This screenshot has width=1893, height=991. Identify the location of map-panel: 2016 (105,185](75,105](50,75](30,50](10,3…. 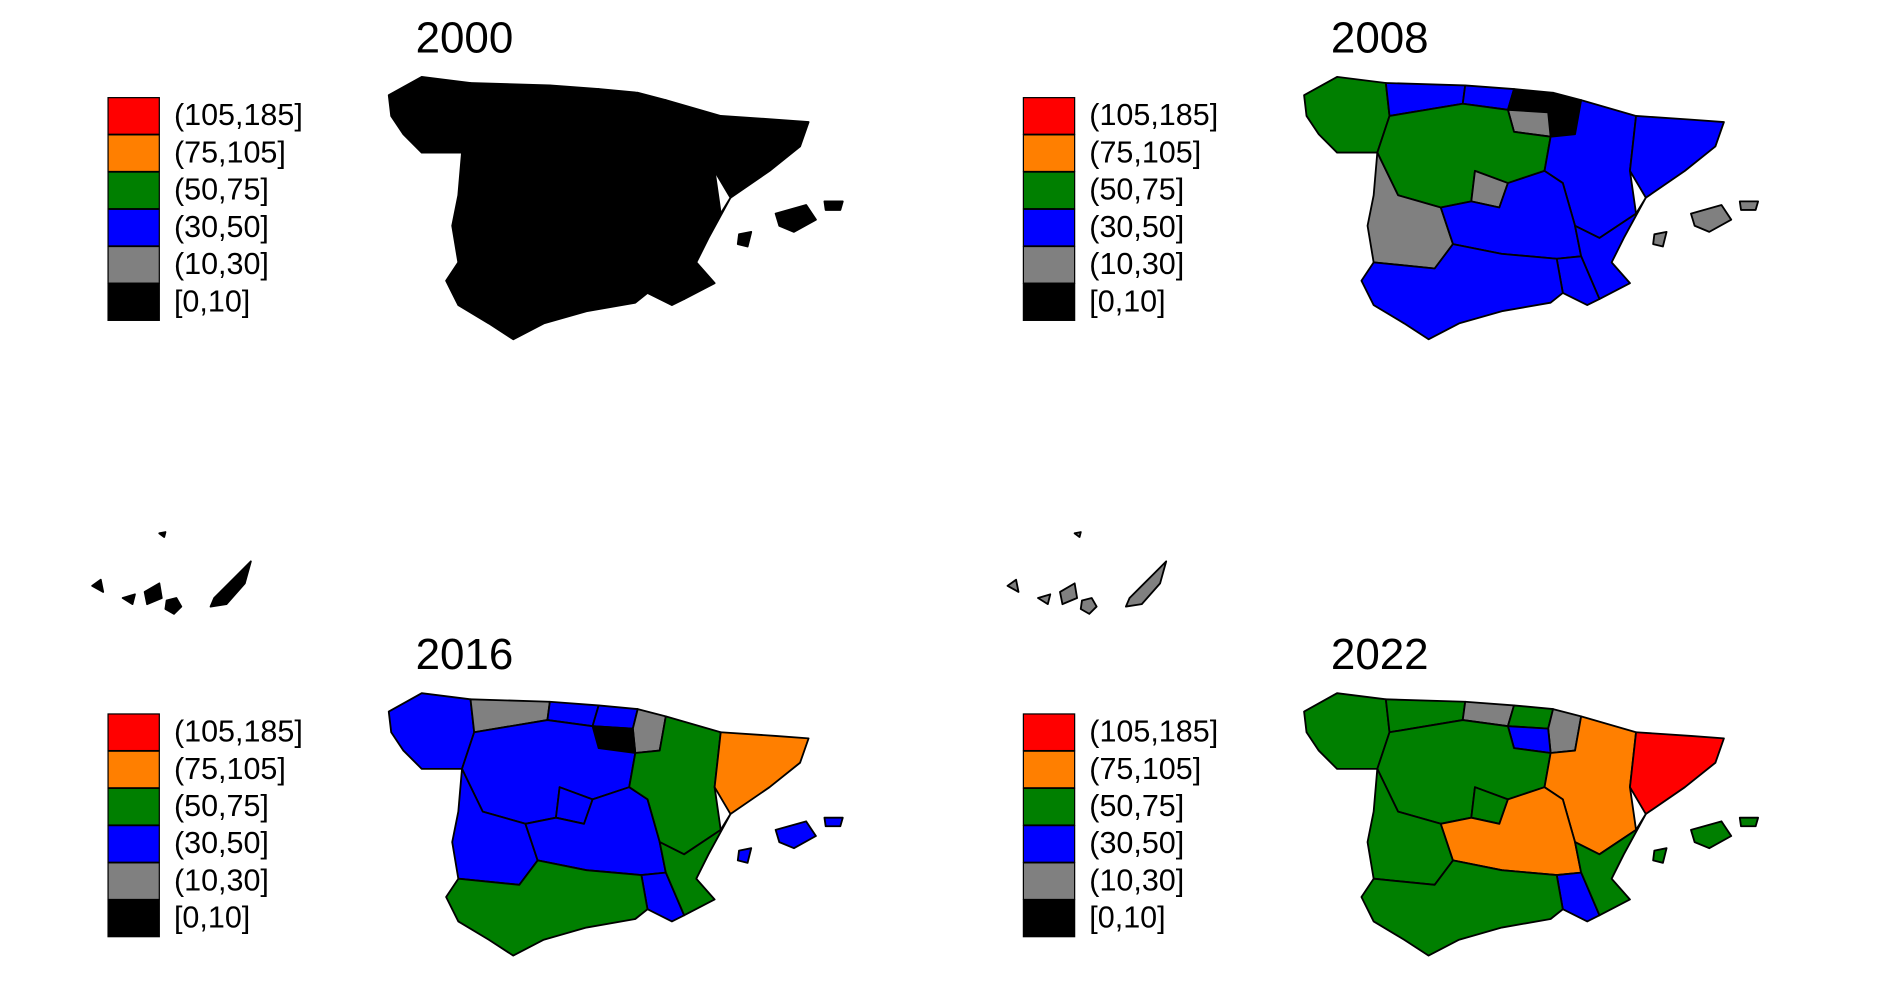
(475, 793).